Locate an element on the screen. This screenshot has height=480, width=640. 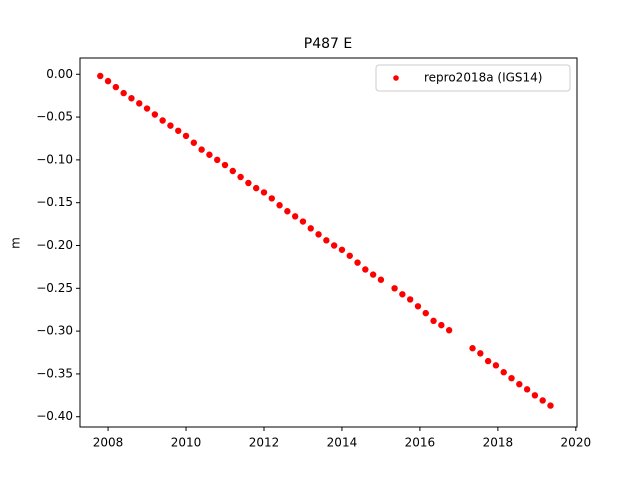
y-axis-label: m is located at coordinates (16, 243).